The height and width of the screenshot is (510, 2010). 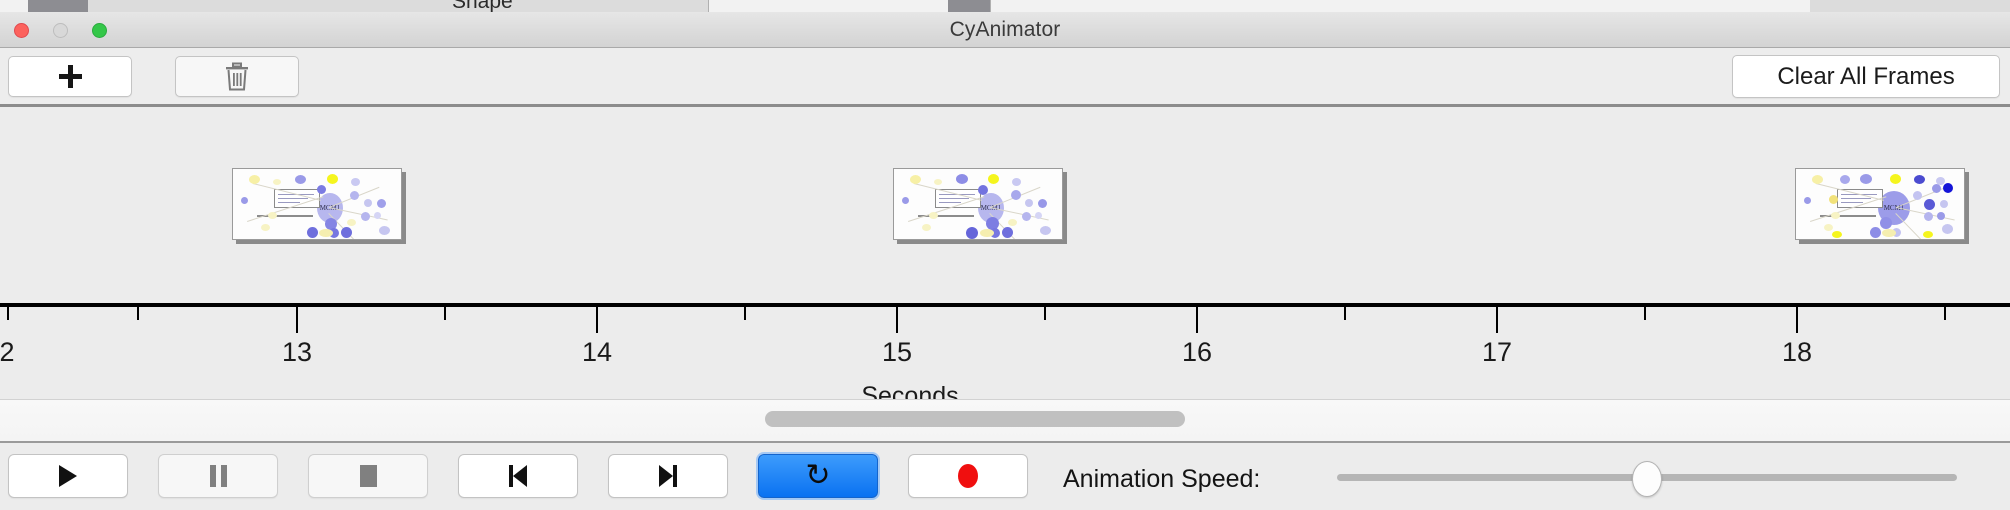 I want to click on skip-next-icon, so click(x=668, y=476).